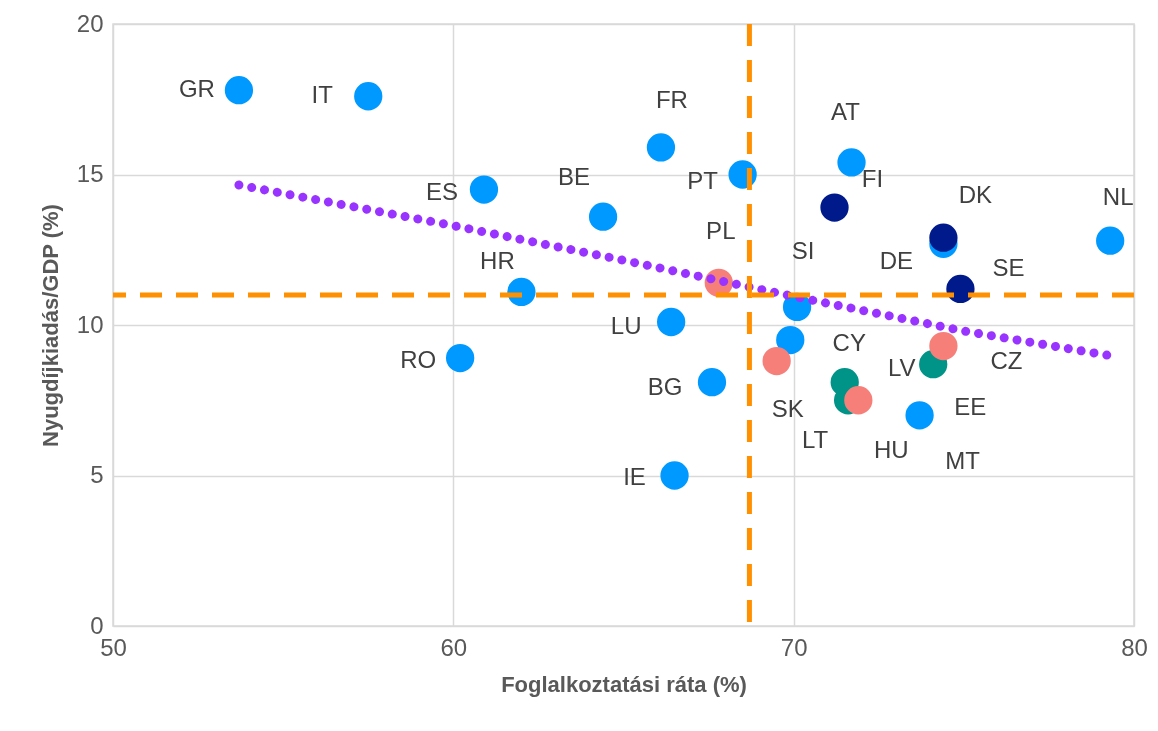 Image resolution: width=1158 pixels, height=731 pixels. What do you see at coordinates (97, 474) in the screenshot?
I see `y-tick-label: 5` at bounding box center [97, 474].